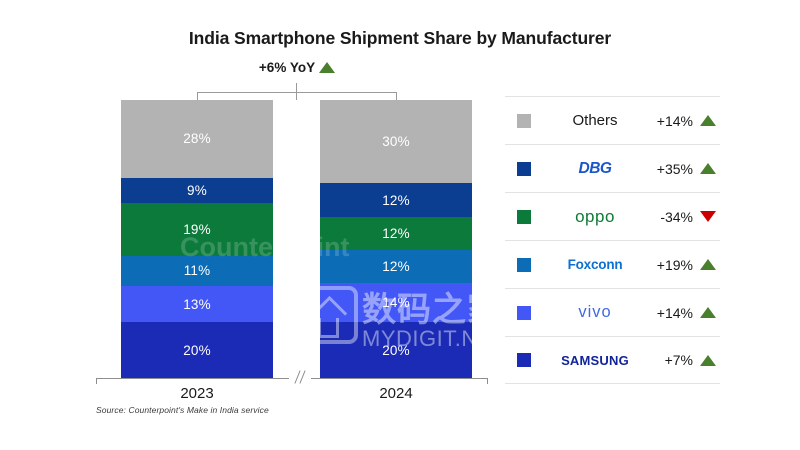 This screenshot has height=450, width=800. I want to click on bracket-leg-left, so click(197, 96).